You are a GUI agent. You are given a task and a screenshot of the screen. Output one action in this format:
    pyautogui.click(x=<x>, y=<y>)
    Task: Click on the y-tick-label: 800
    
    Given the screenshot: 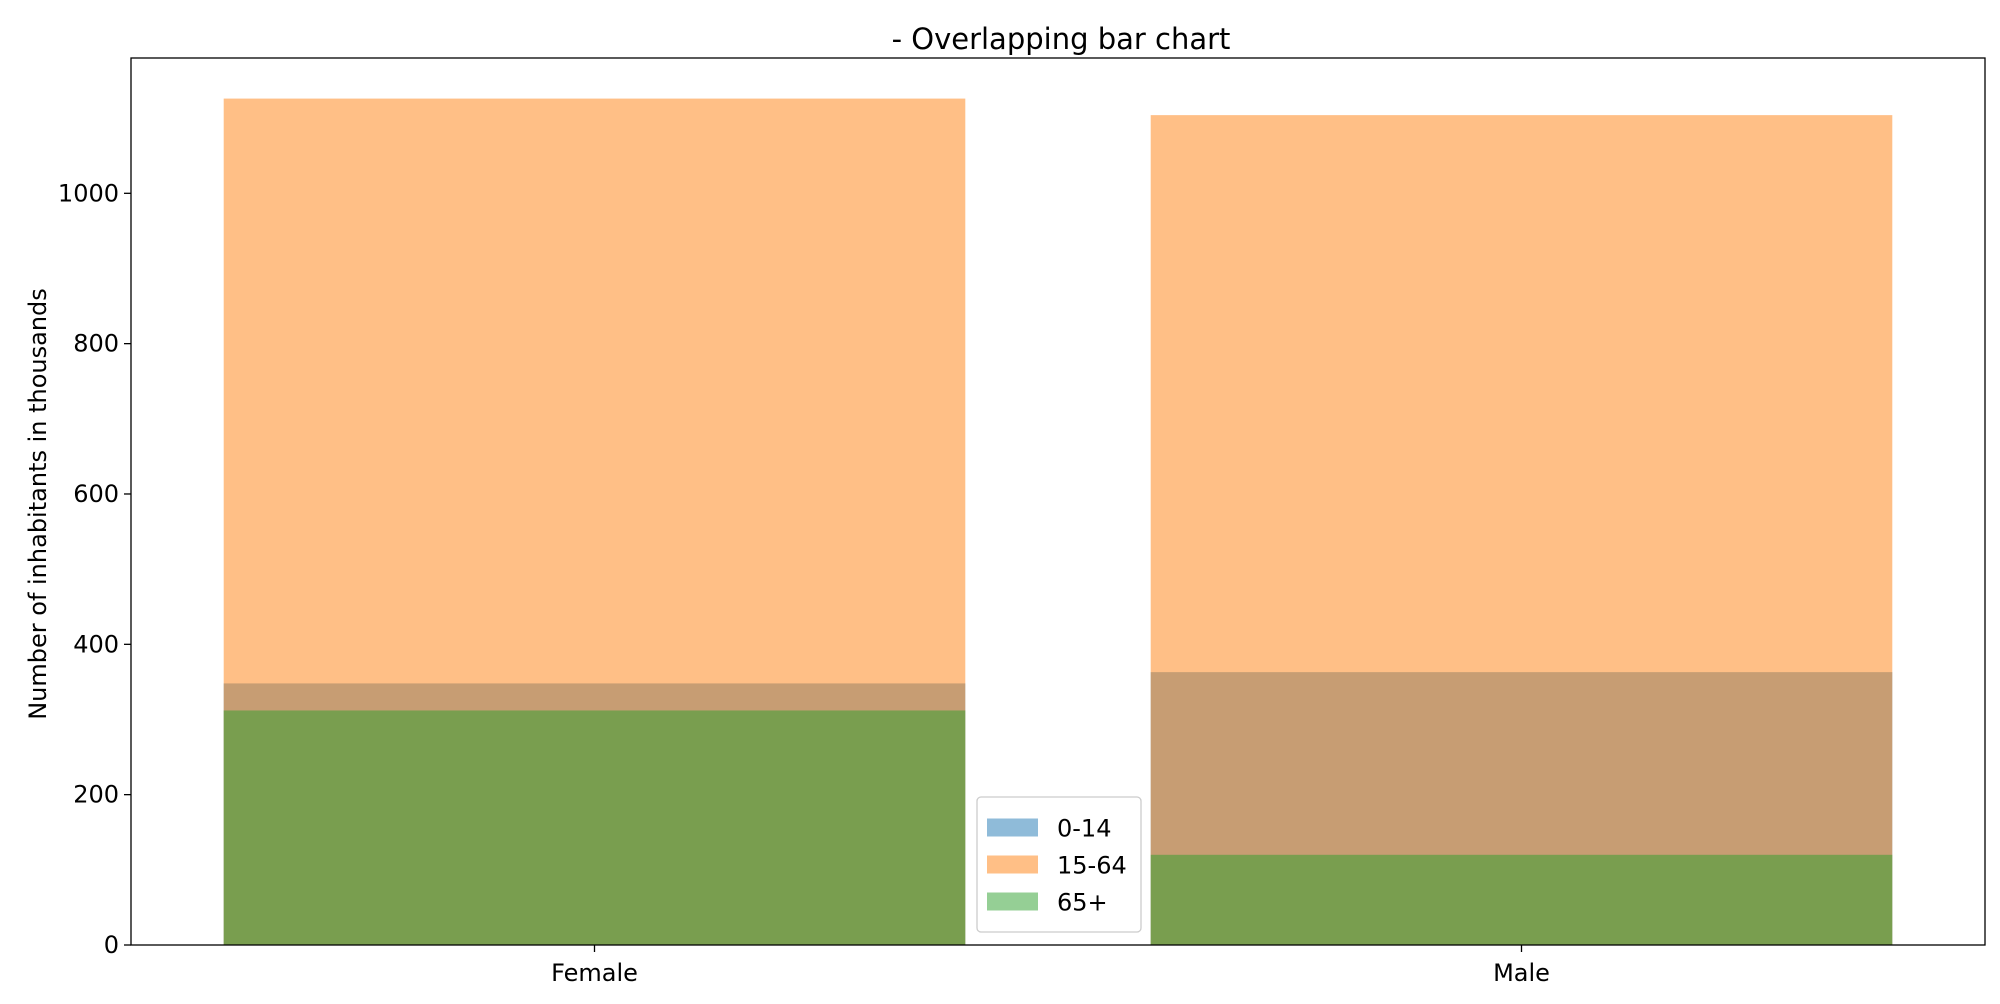 What is the action you would take?
    pyautogui.click(x=96, y=344)
    